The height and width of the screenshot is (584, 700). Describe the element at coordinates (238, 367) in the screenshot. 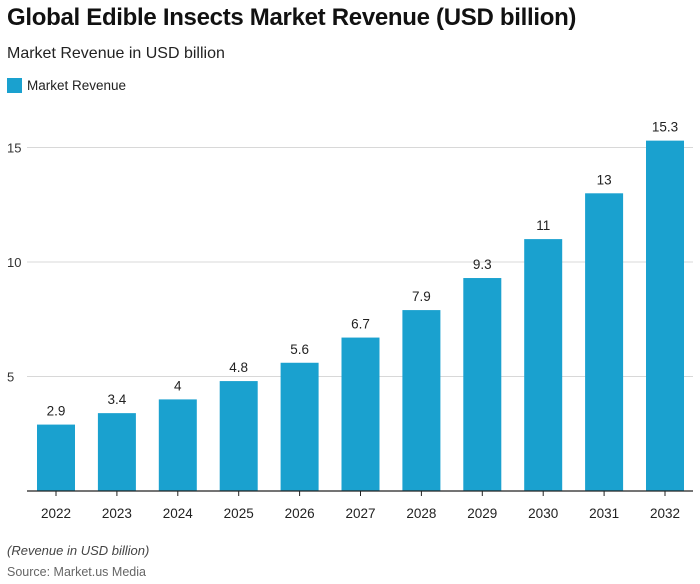

I see `data-label: 4.8` at that location.